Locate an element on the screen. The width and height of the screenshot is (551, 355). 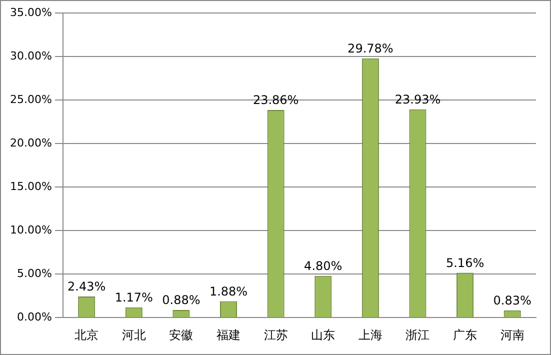
x-tick-label: 北京 is located at coordinates (86, 335).